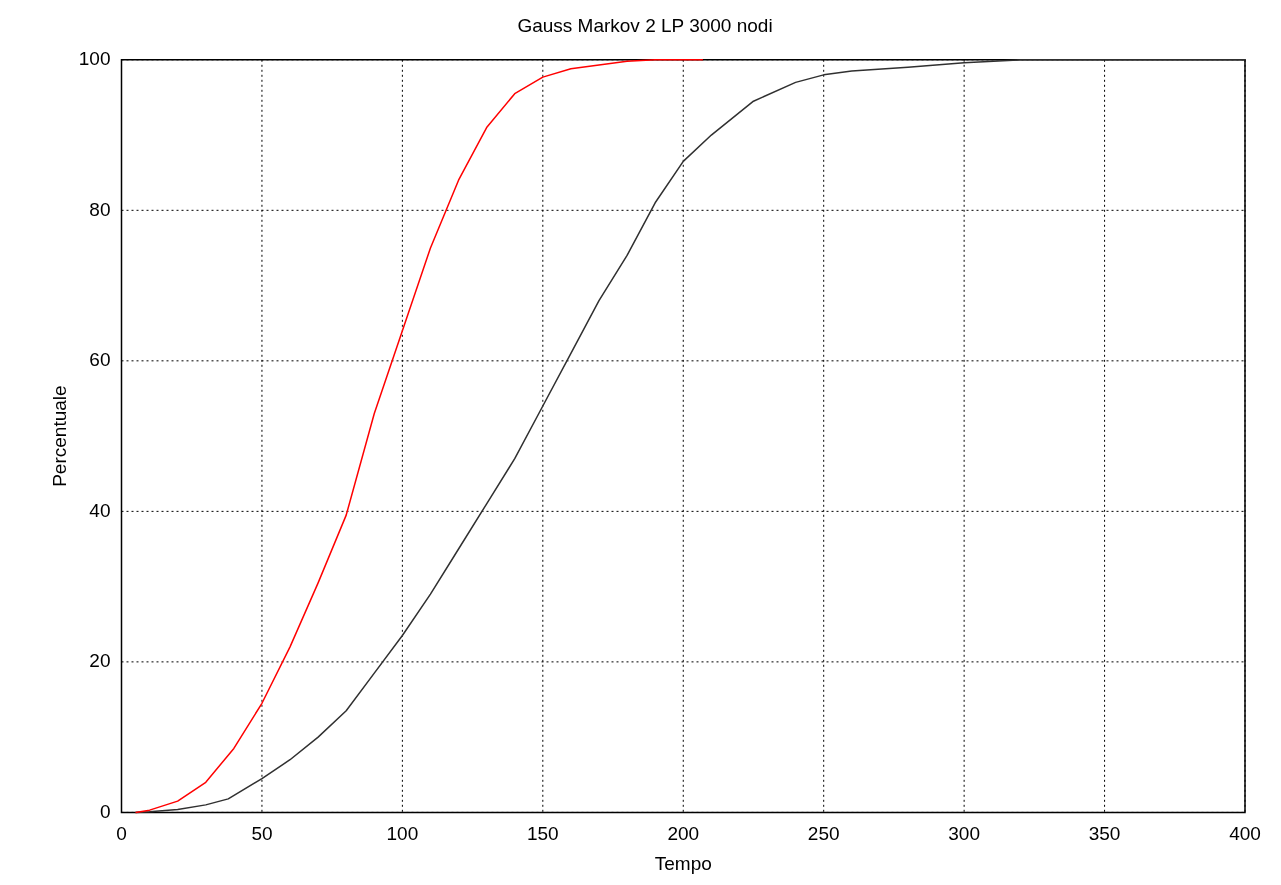 This screenshot has height=885, width=1281. Describe the element at coordinates (1104, 834) in the screenshot. I see `x-tick-label: 350` at that location.